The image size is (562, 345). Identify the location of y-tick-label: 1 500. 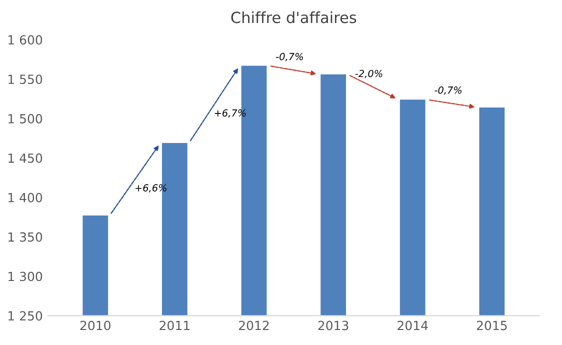
(25, 119).